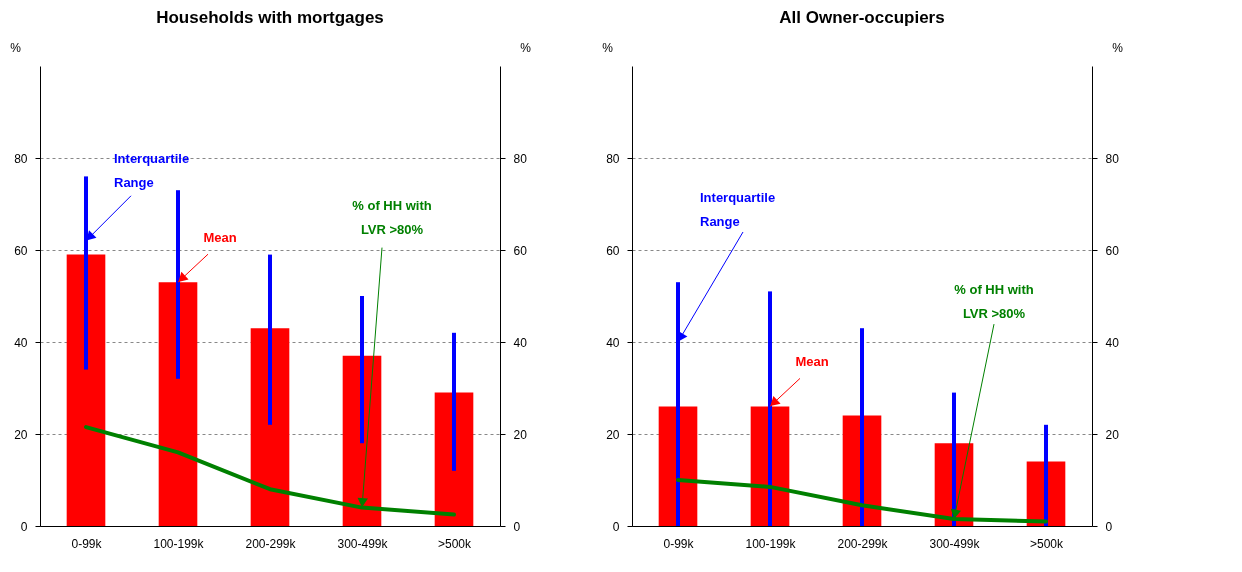 This screenshot has width=1242, height=572. I want to click on chart-title: All Owner-occupiers, so click(862, 17).